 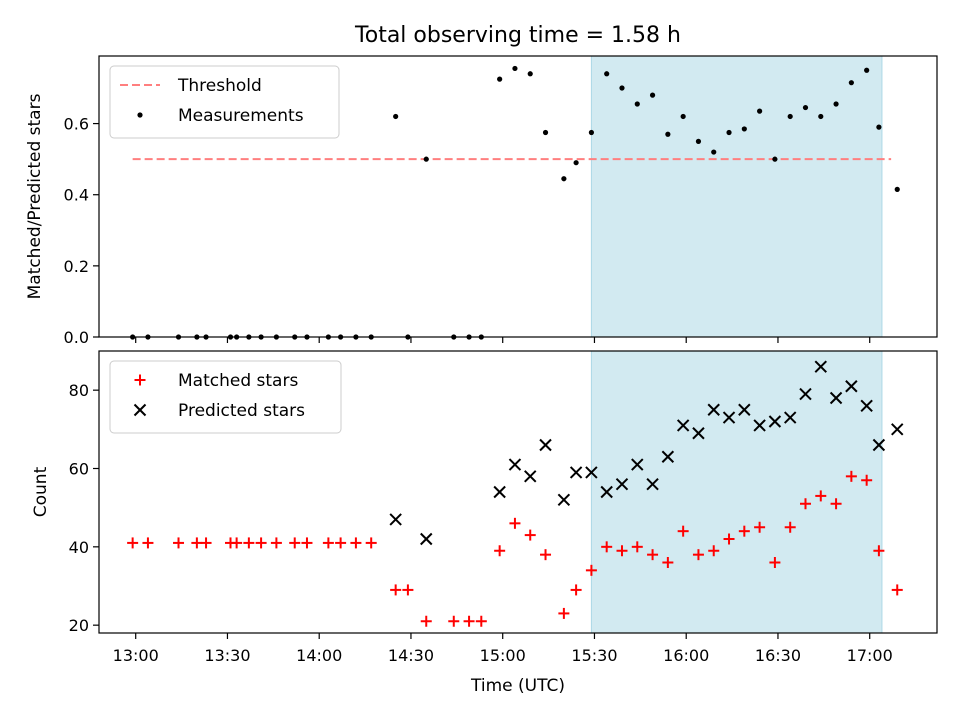 I want to click on top-y-axis-label: Matched/Predicted stars, so click(x=35, y=196).